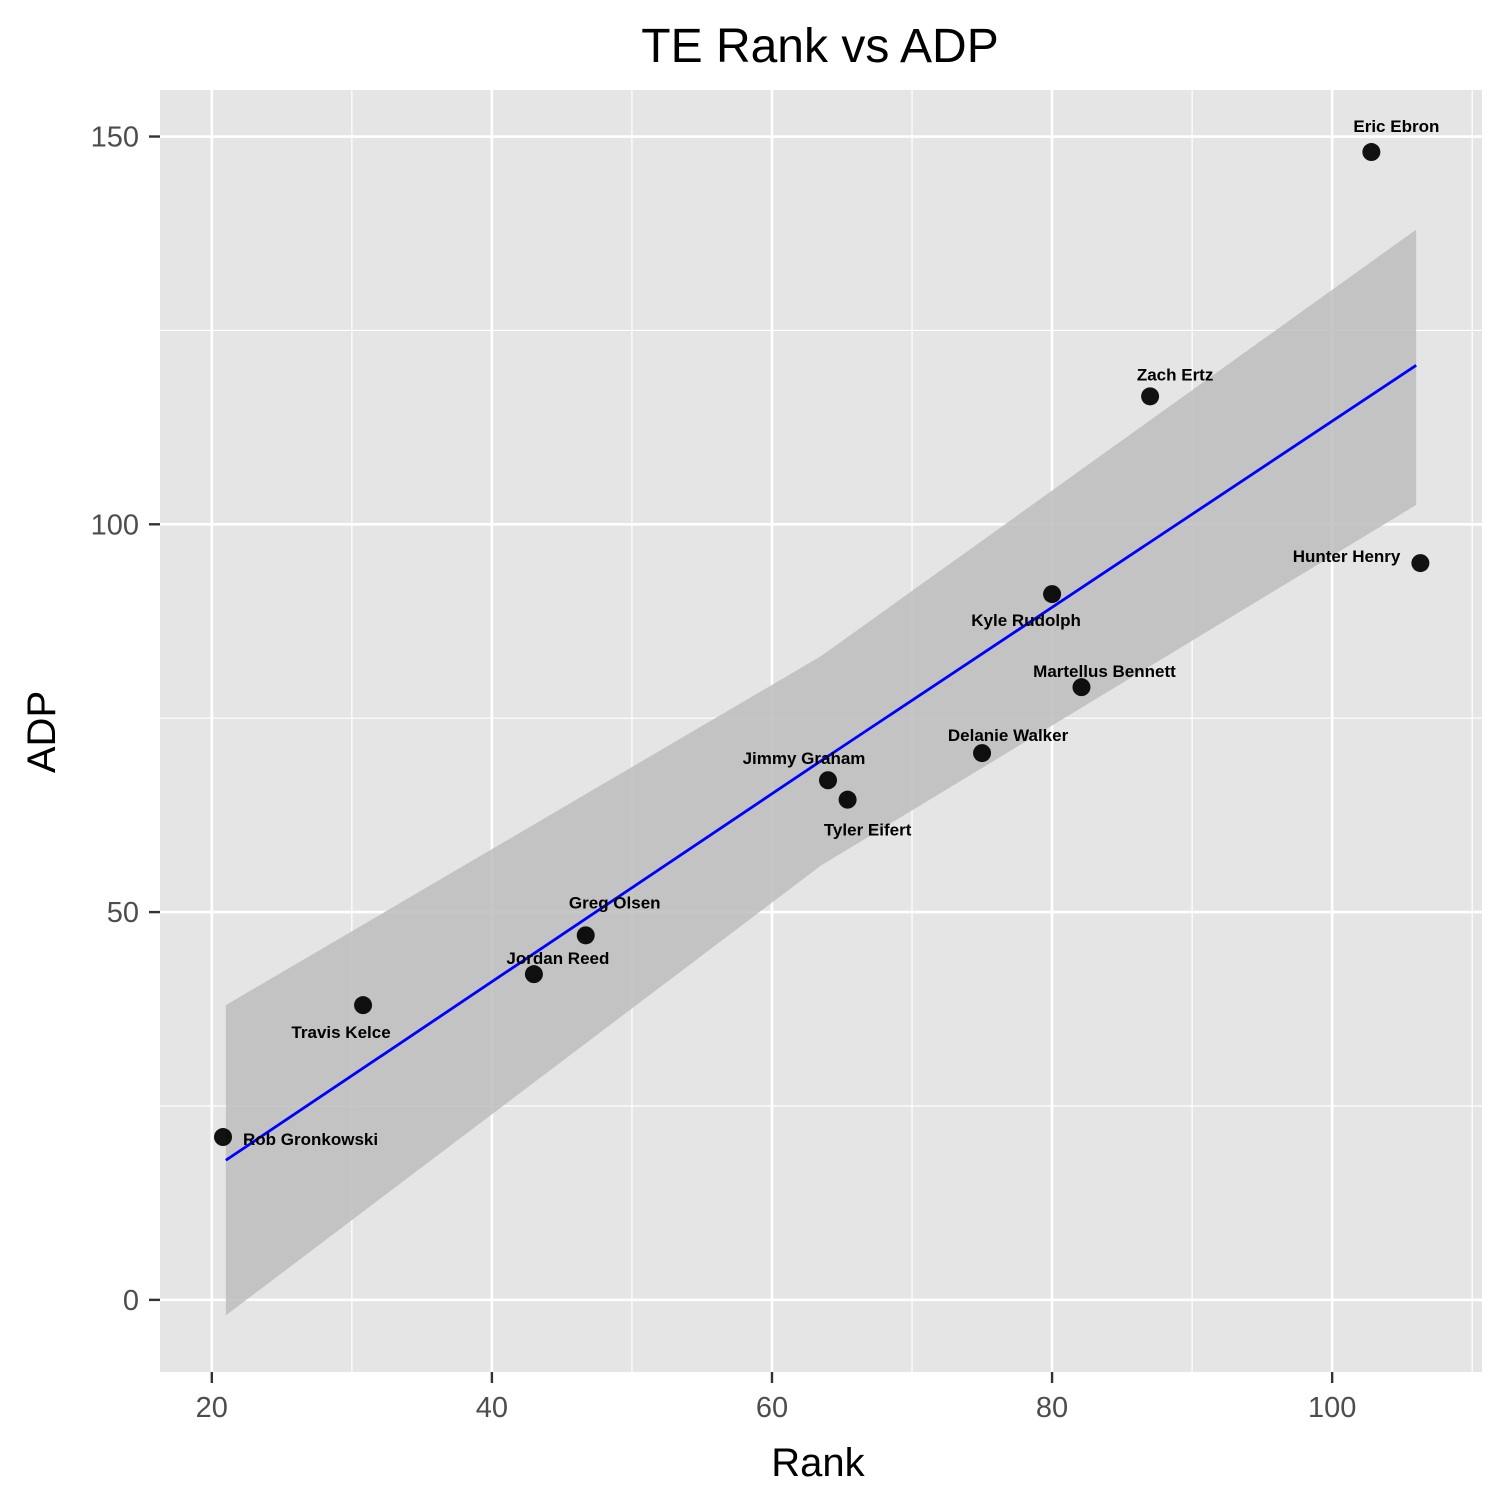 The height and width of the screenshot is (1500, 1500). I want to click on point-label-jimmy-graham: Jimmy Graham, so click(804, 758).